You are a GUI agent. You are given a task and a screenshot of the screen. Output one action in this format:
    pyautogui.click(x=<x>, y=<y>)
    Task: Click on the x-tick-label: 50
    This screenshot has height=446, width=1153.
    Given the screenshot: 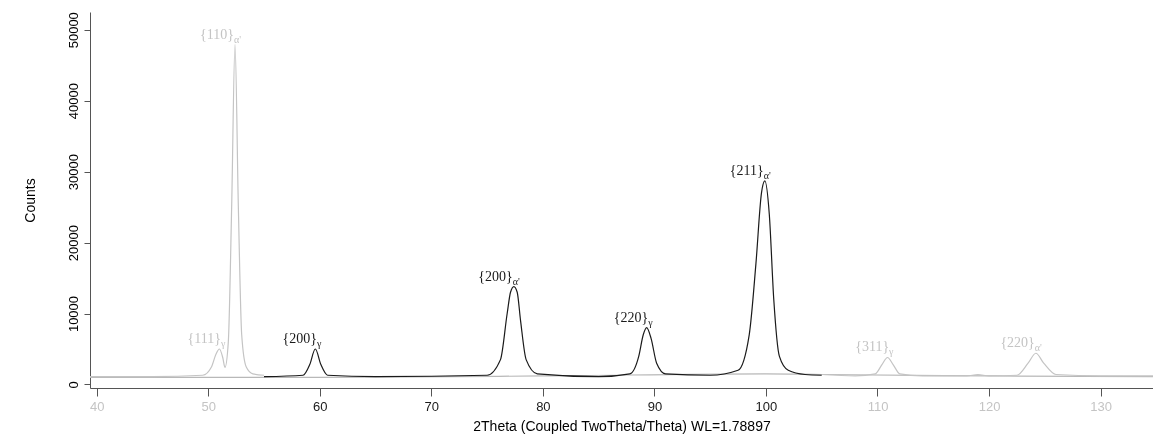 What is the action you would take?
    pyautogui.click(x=208, y=406)
    